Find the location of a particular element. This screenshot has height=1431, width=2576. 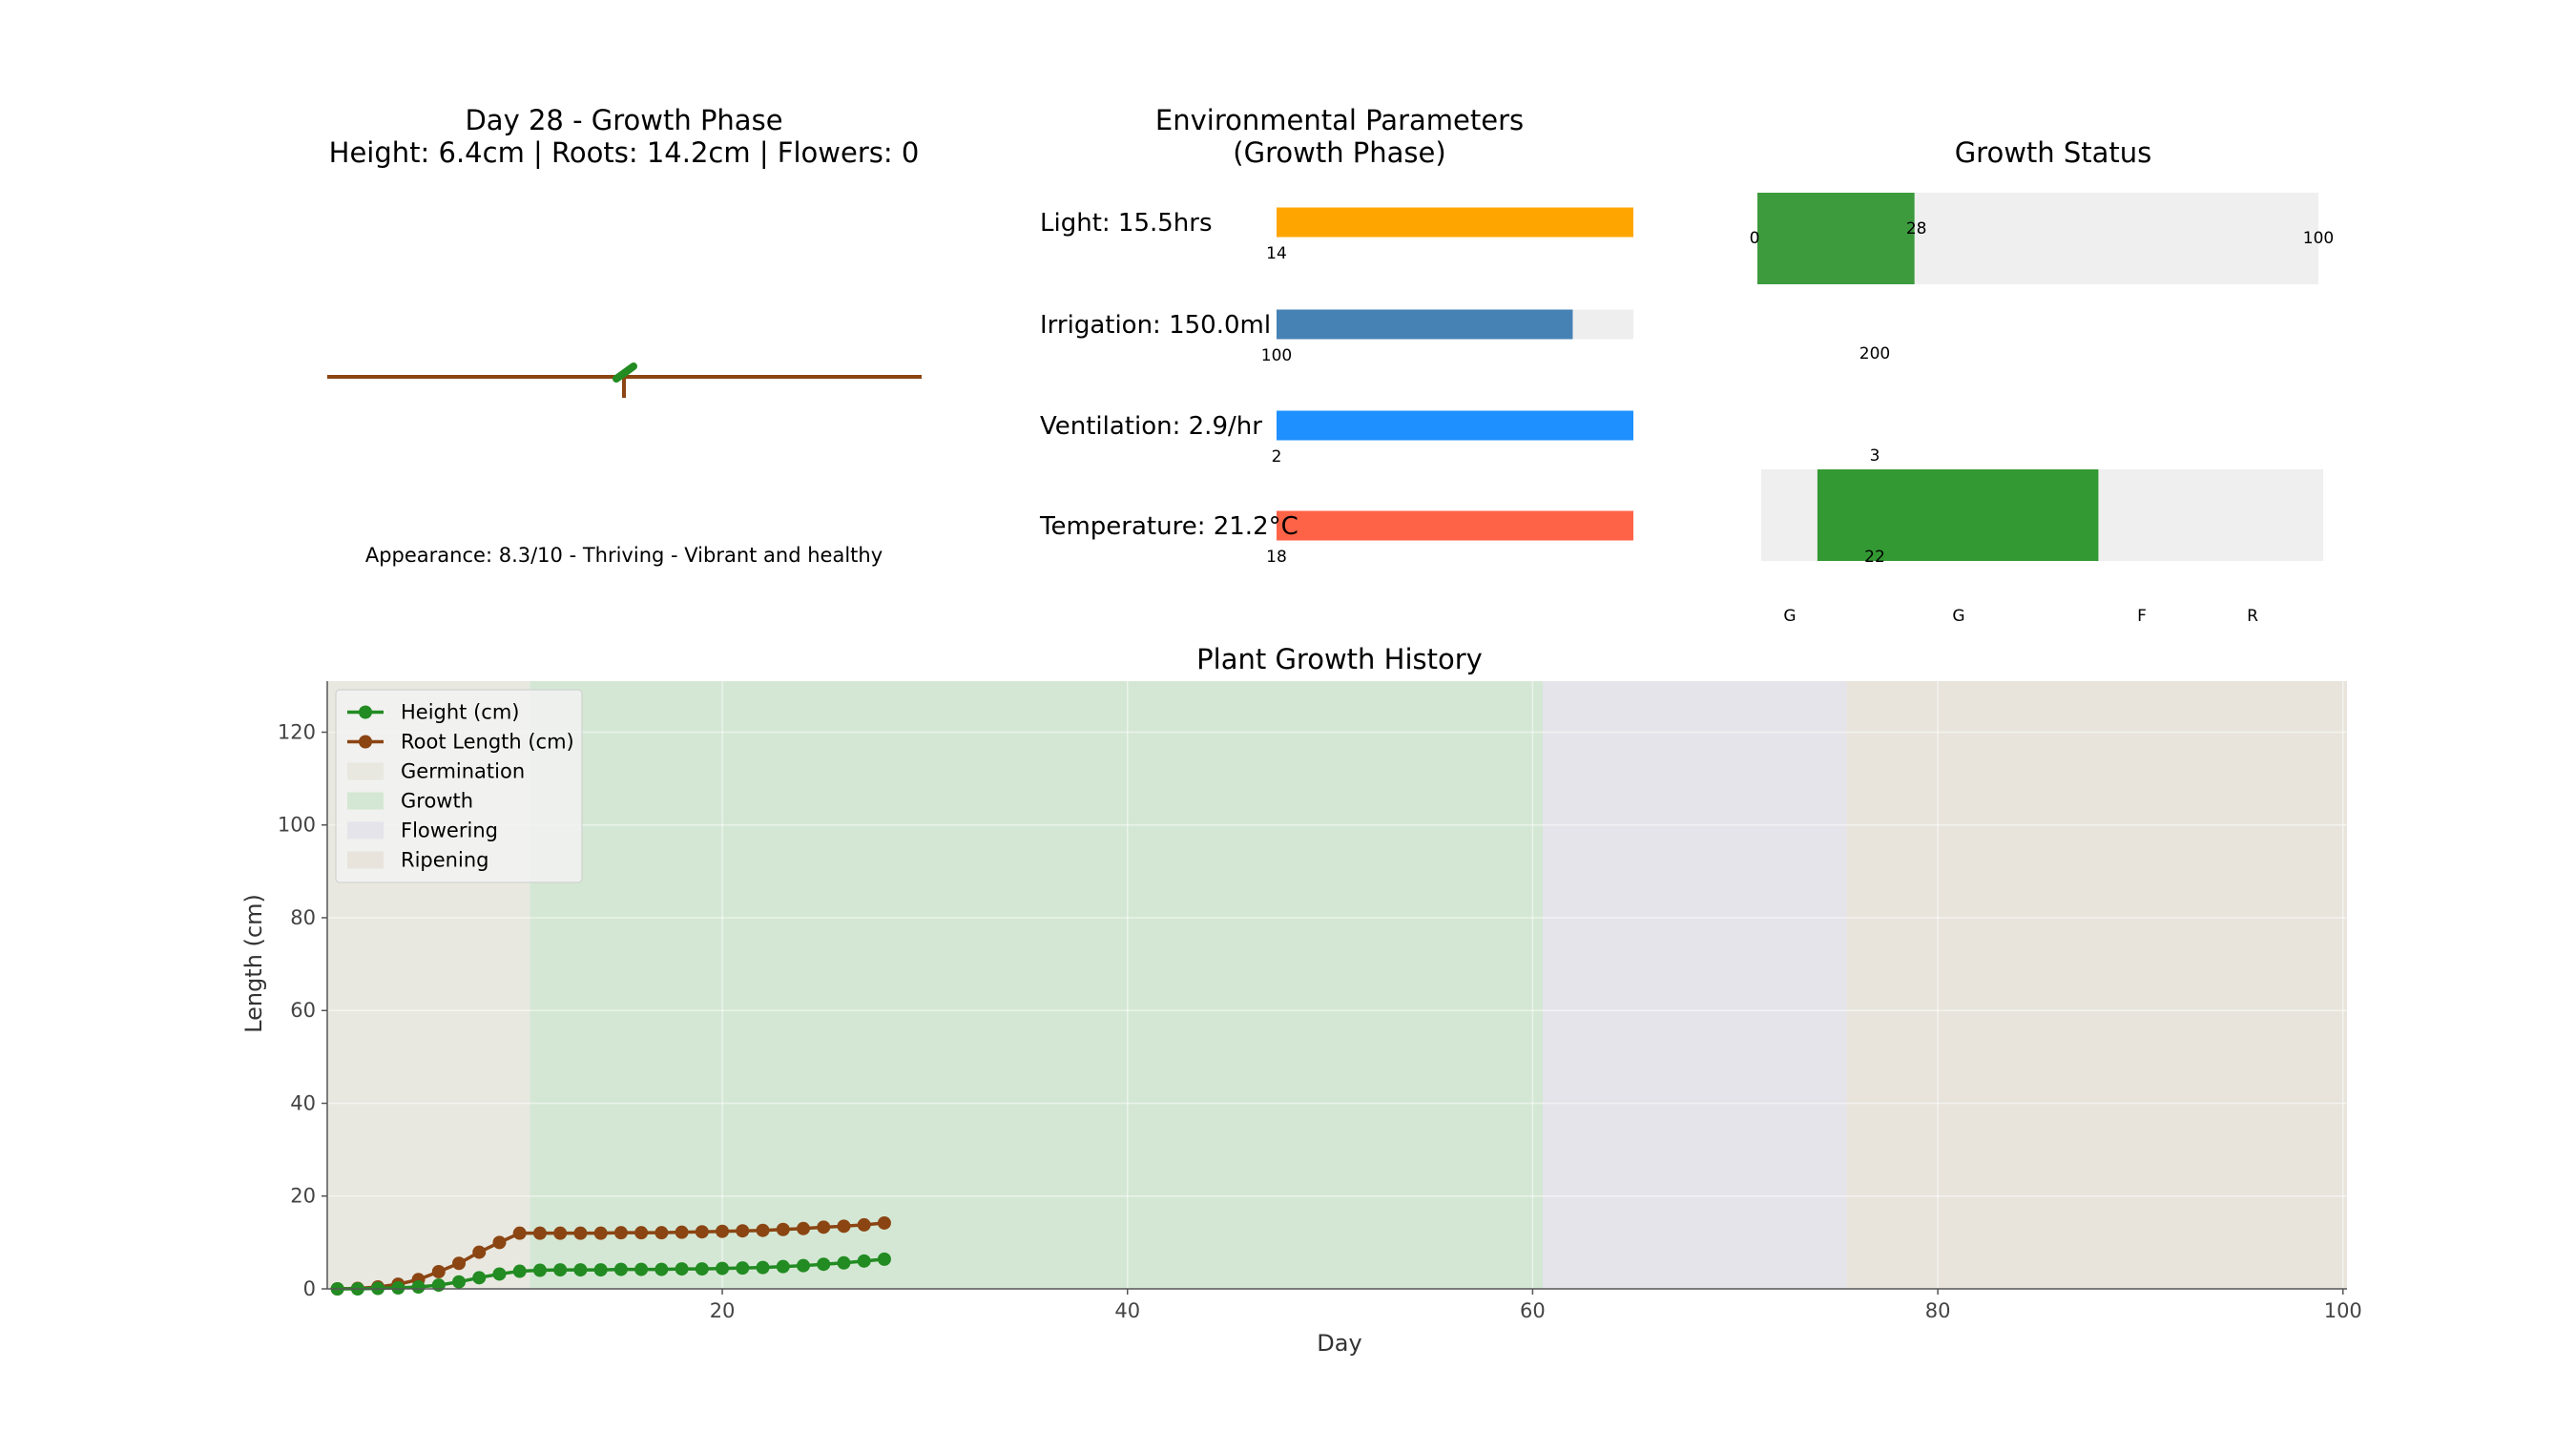

env-title-line2: (Growth Phase) is located at coordinates (1339, 152).